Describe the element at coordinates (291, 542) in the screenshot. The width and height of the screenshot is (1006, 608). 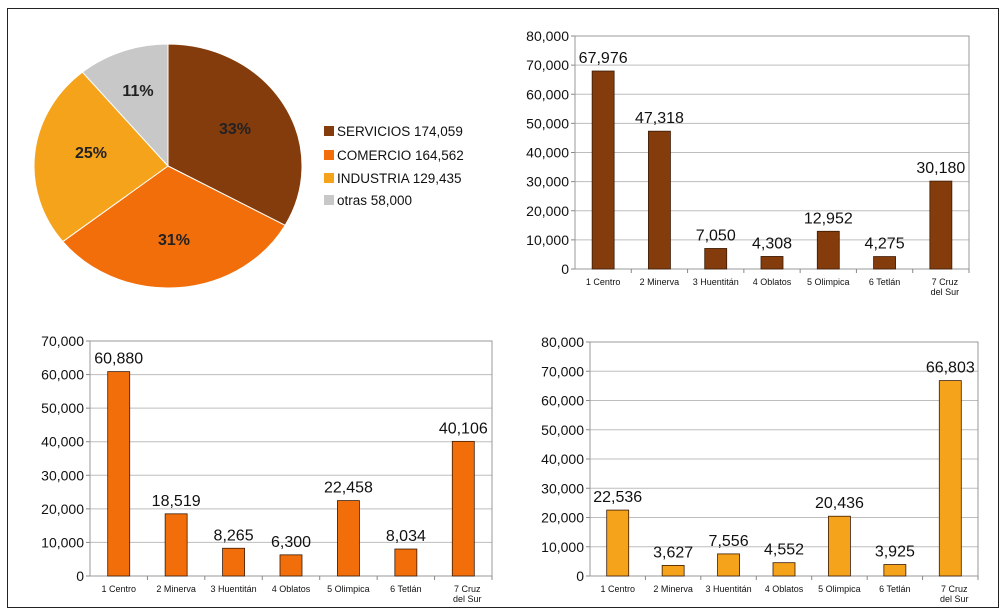
I see `bar-data-label: 6,300` at that location.